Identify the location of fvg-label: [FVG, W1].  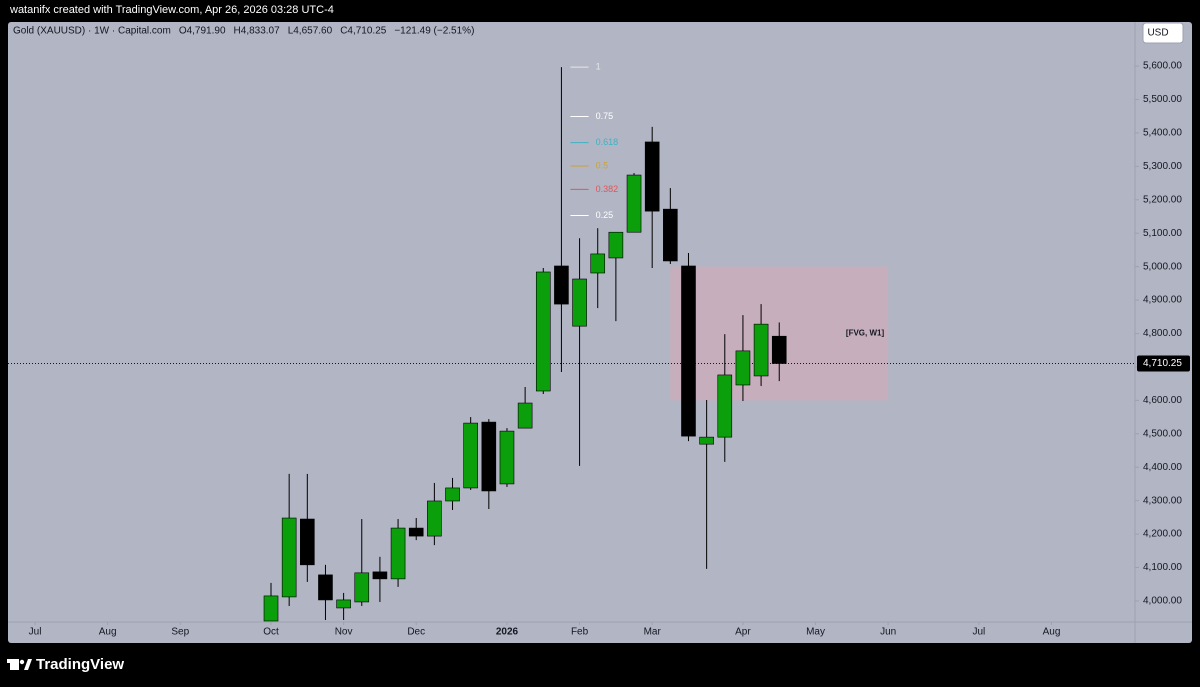
(865, 333).